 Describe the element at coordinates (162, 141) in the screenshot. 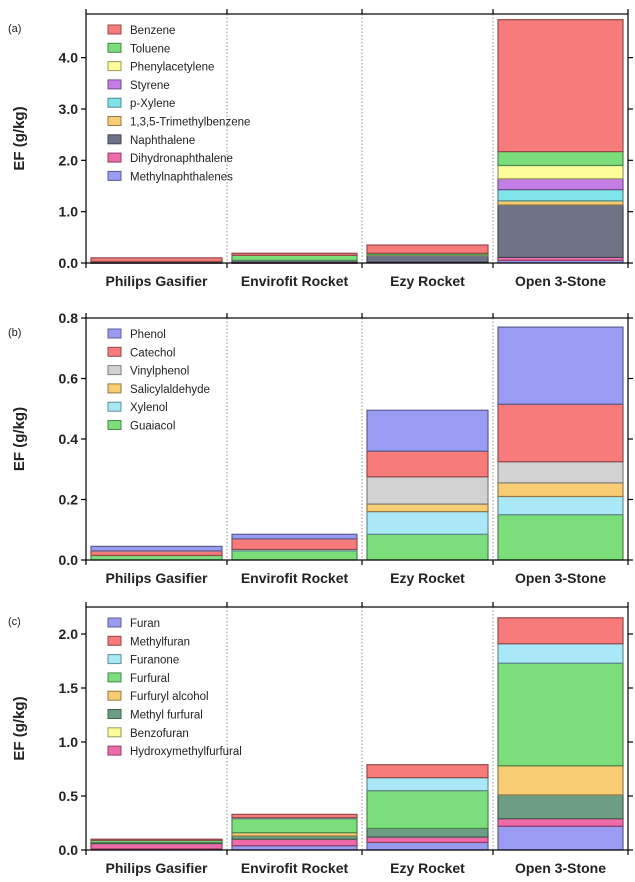

I see `legend-label: Naphthalene` at that location.